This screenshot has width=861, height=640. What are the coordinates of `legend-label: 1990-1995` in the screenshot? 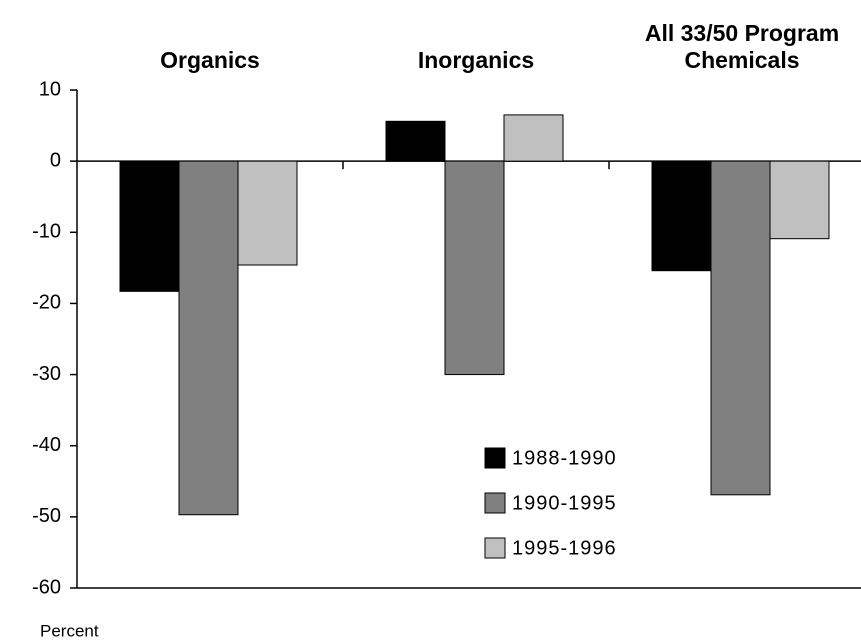 It's located at (564, 503).